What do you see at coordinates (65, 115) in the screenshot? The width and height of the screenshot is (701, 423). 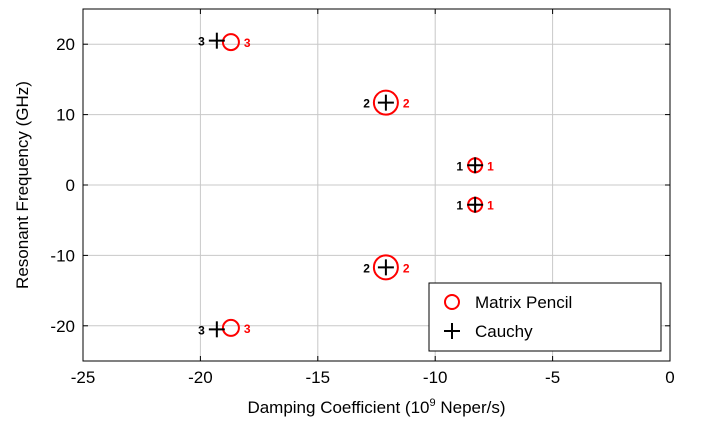 I see `y-tick-label: 10` at bounding box center [65, 115].